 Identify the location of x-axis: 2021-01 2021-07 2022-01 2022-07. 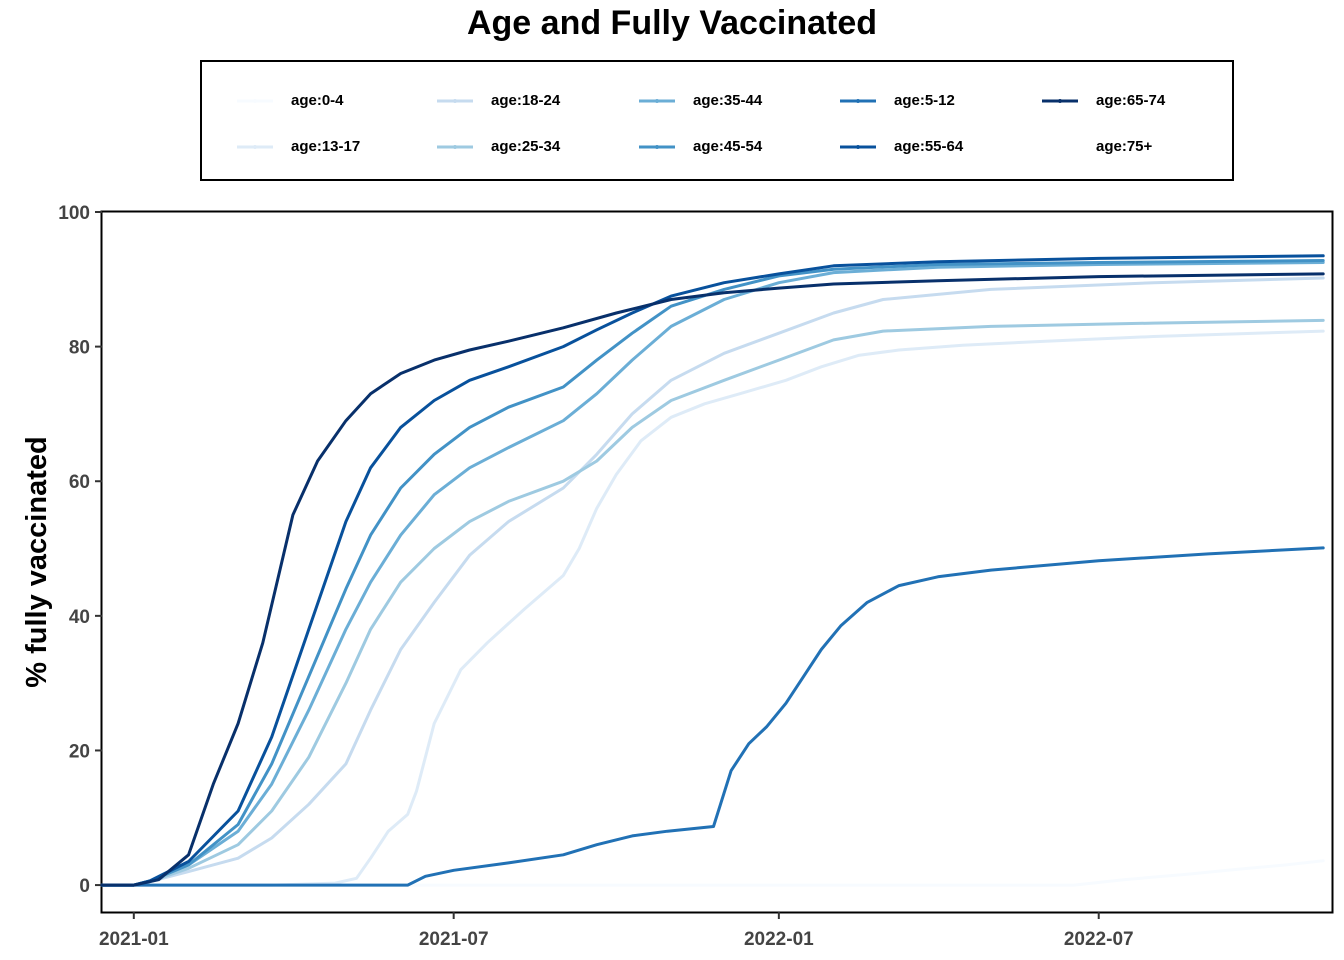
(616, 931).